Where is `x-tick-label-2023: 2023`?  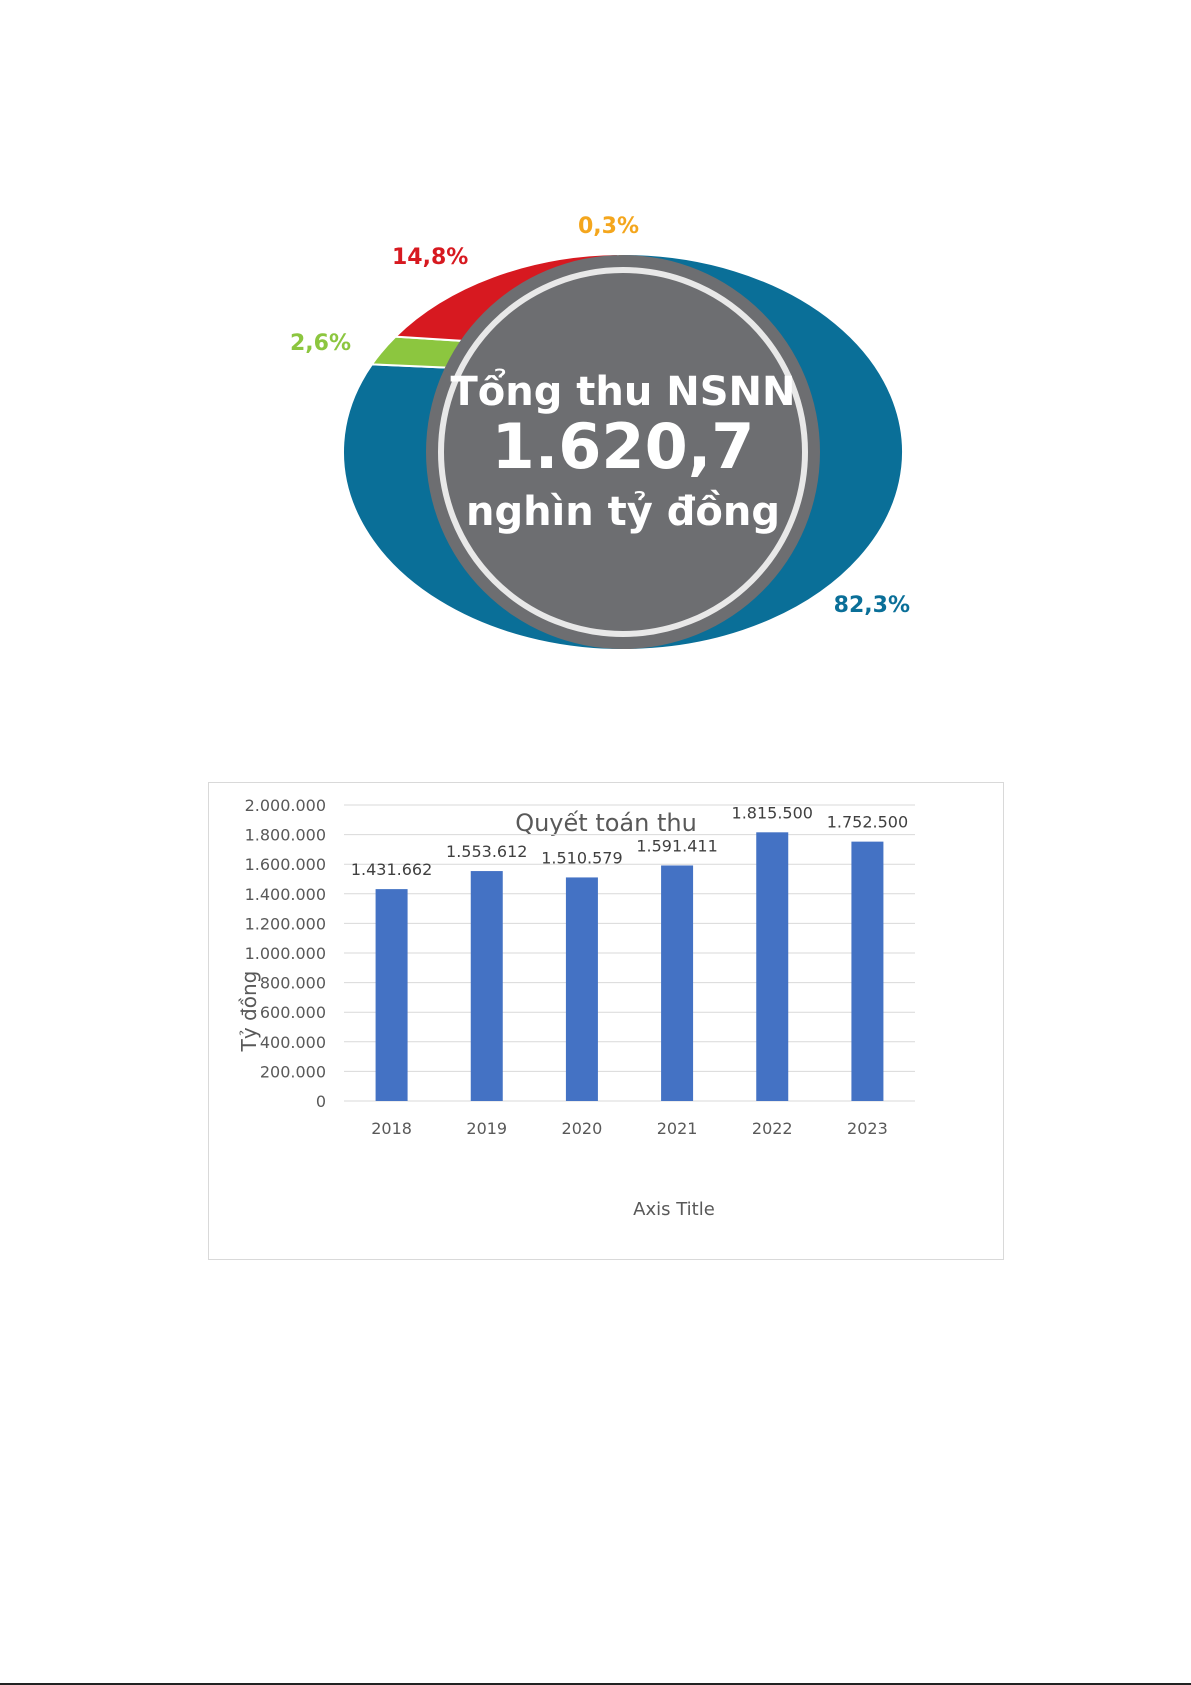 x-tick-label-2023: 2023 is located at coordinates (867, 1128).